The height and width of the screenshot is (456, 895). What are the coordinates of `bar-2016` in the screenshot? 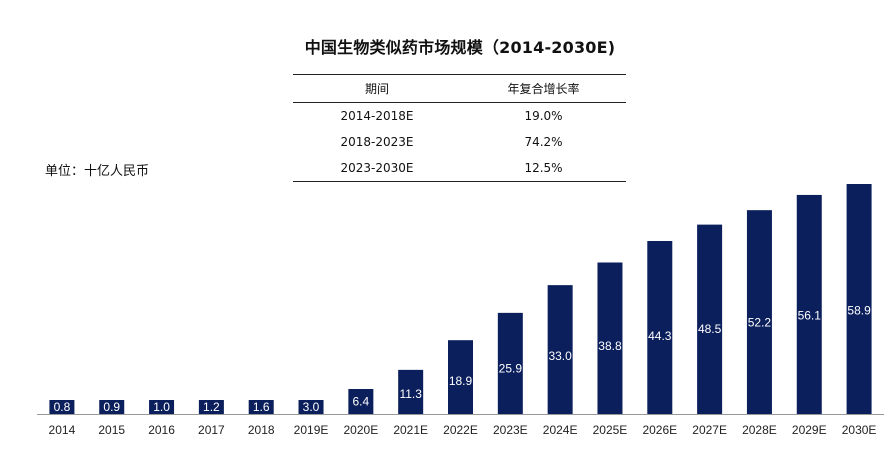 It's located at (162, 407).